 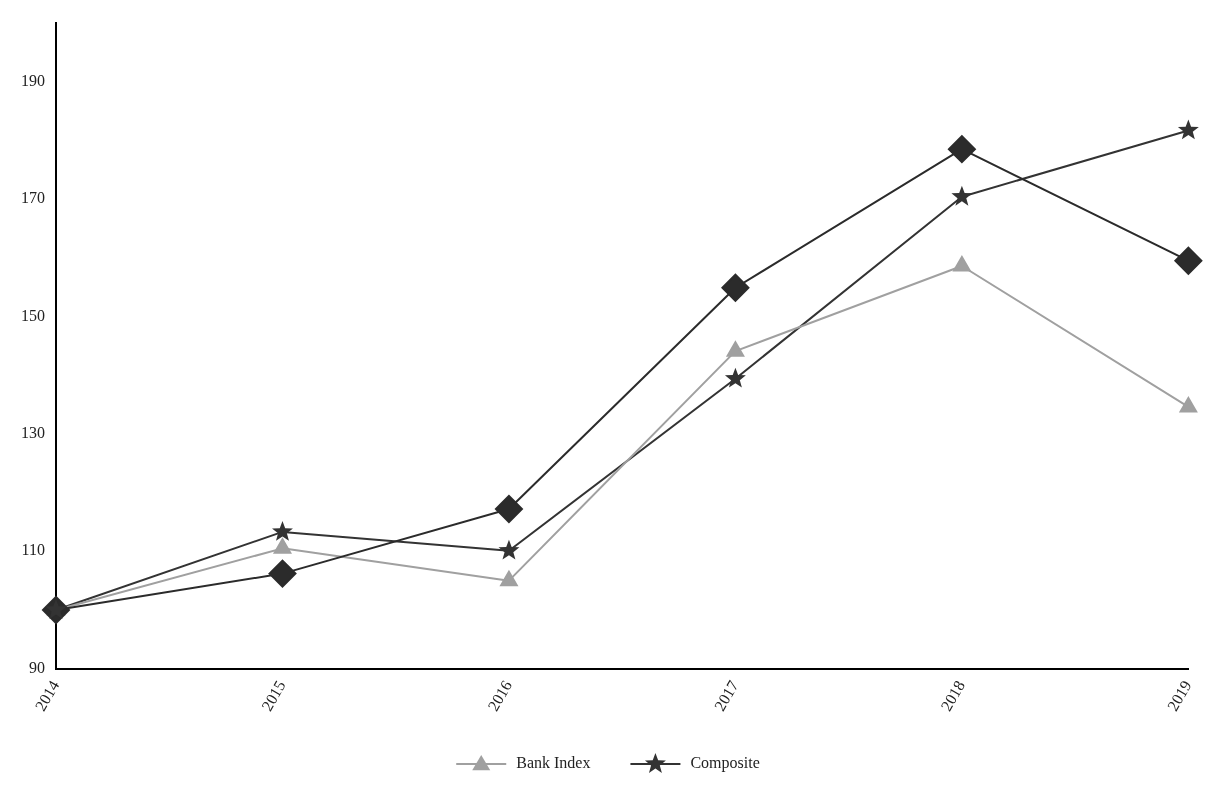 I want to click on legend-label: Bank Index, so click(x=553, y=763).